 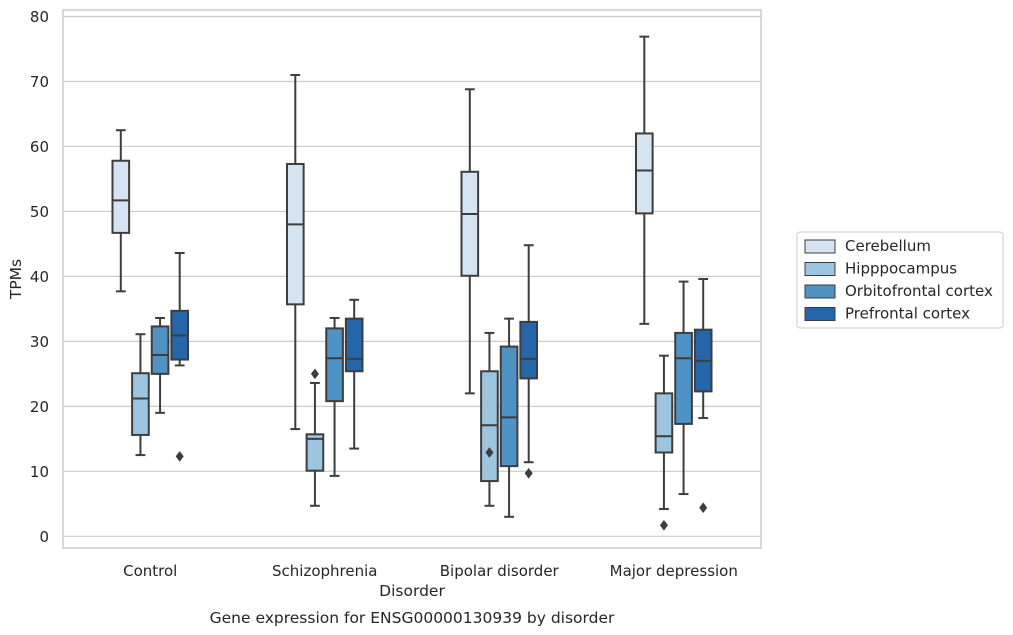 I want to click on box-orbitofrontal-cortex-control, so click(x=160, y=365).